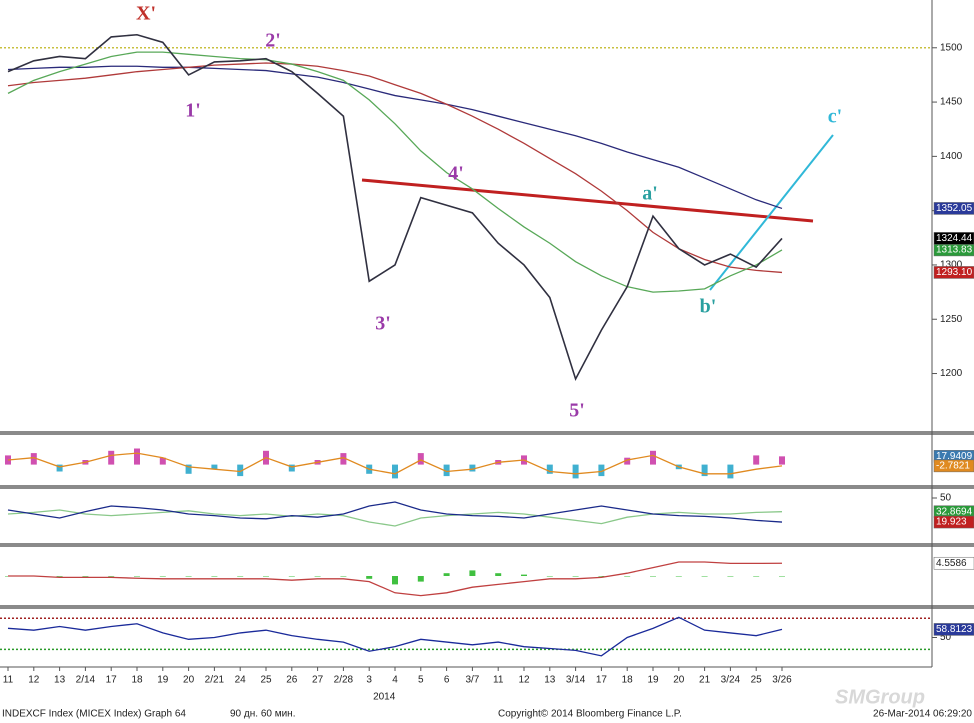 This screenshot has width=974, height=723. I want to click on wave-label: c', so click(835, 117).